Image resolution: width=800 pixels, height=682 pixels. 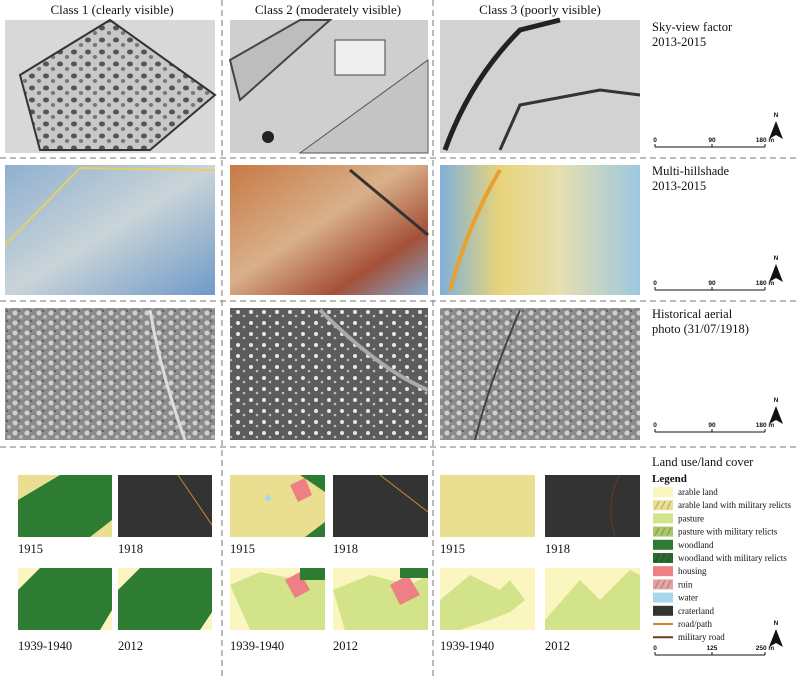 What do you see at coordinates (692, 314) in the screenshot?
I see `row-label: Historical aerial` at bounding box center [692, 314].